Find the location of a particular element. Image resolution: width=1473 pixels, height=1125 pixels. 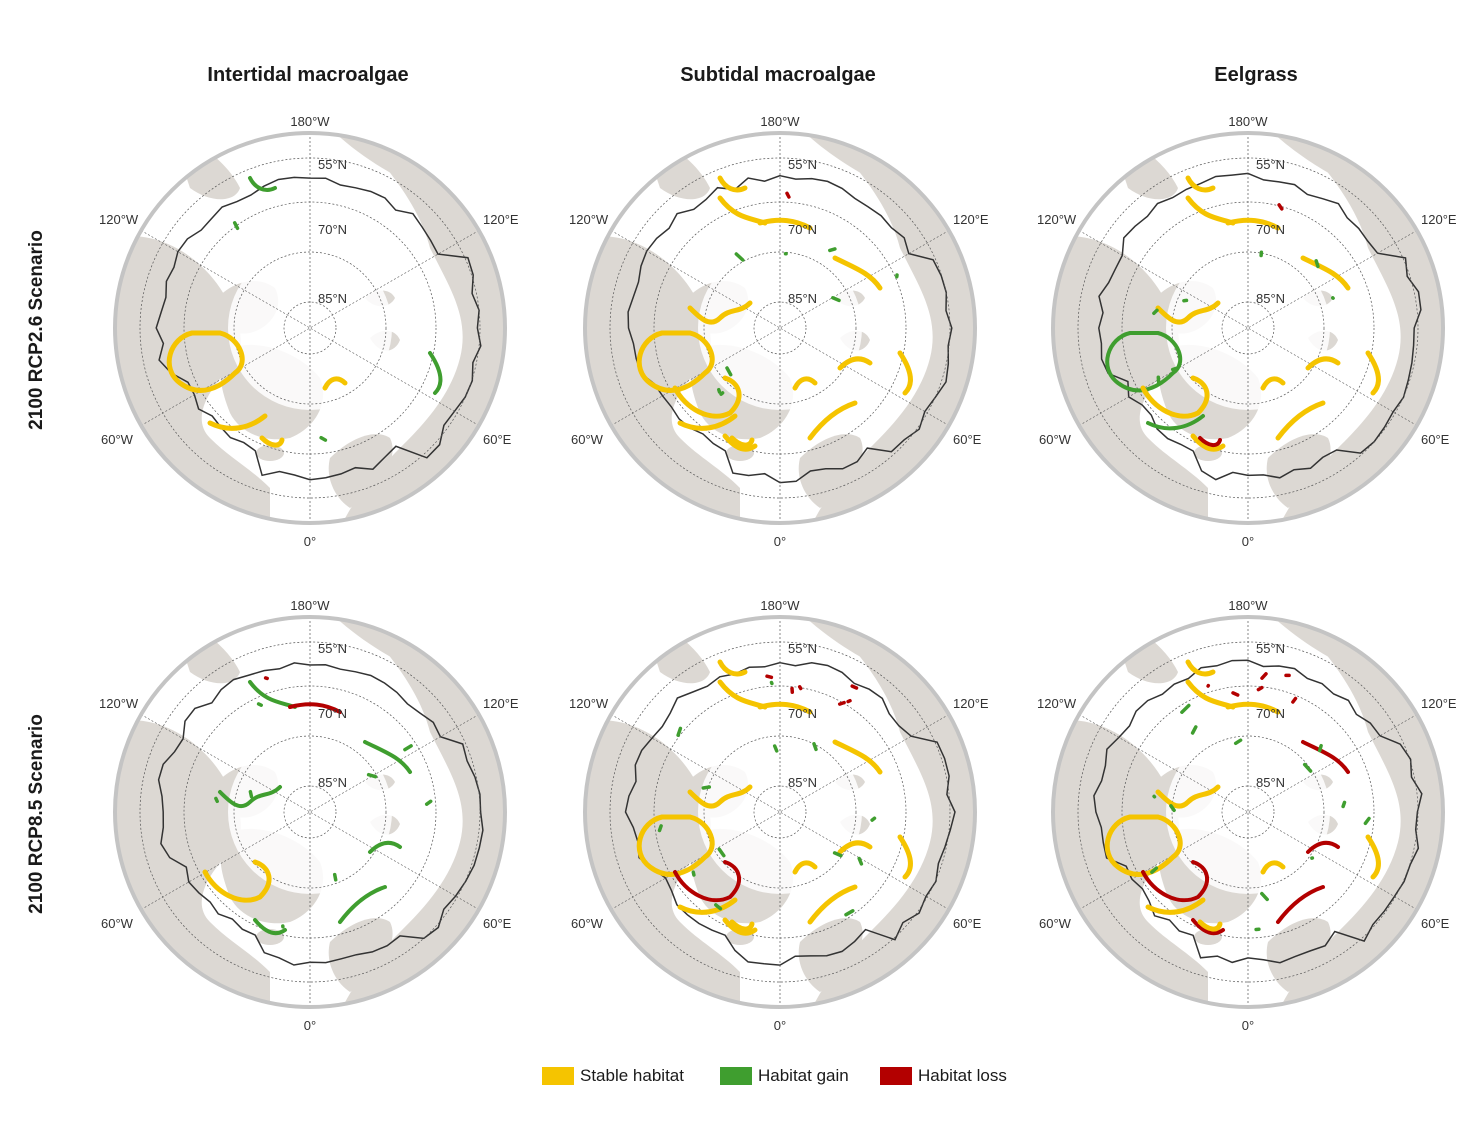

latitude-circle is located at coordinates (780, 812).